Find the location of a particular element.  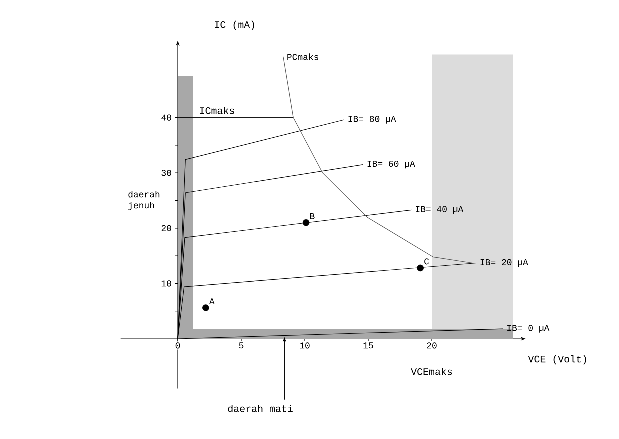

series-label: IB= 20 µA is located at coordinates (504, 263).